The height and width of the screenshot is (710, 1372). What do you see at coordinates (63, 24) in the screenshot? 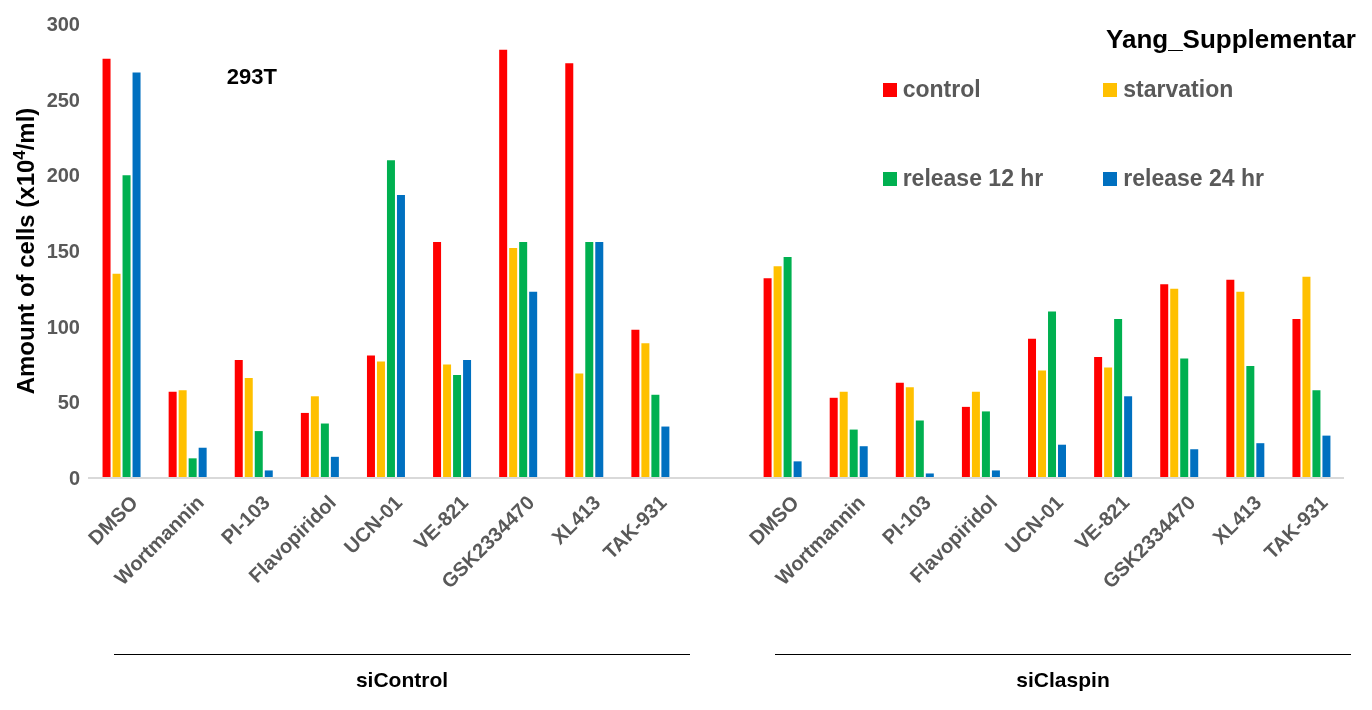
I see `y-tick-label: 300` at bounding box center [63, 24].